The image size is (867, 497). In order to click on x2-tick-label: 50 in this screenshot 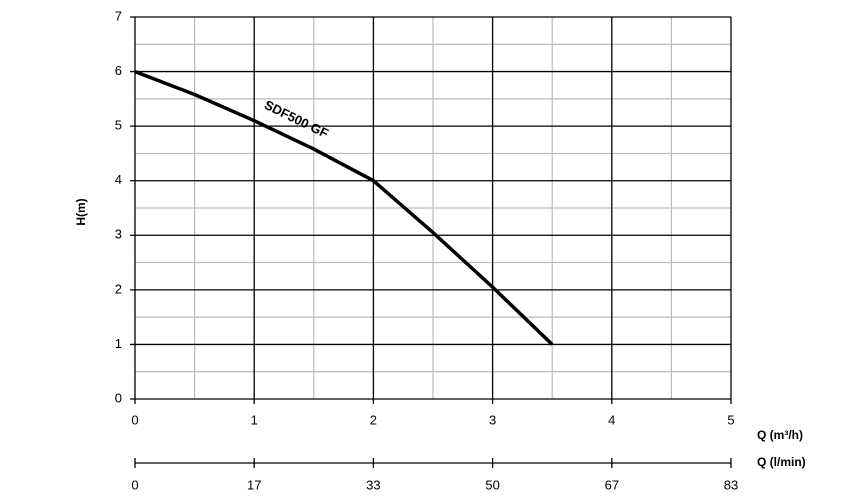, I will do `click(492, 484)`.